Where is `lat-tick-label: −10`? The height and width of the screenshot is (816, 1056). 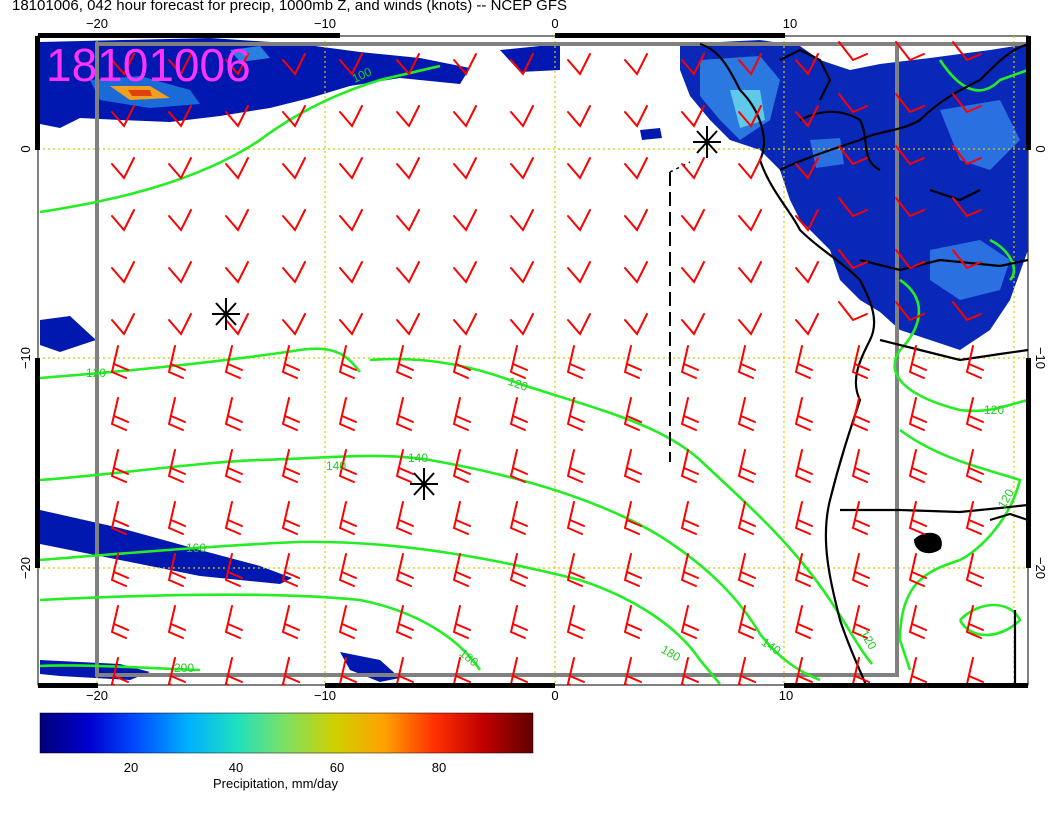 lat-tick-label: −10 is located at coordinates (25, 358).